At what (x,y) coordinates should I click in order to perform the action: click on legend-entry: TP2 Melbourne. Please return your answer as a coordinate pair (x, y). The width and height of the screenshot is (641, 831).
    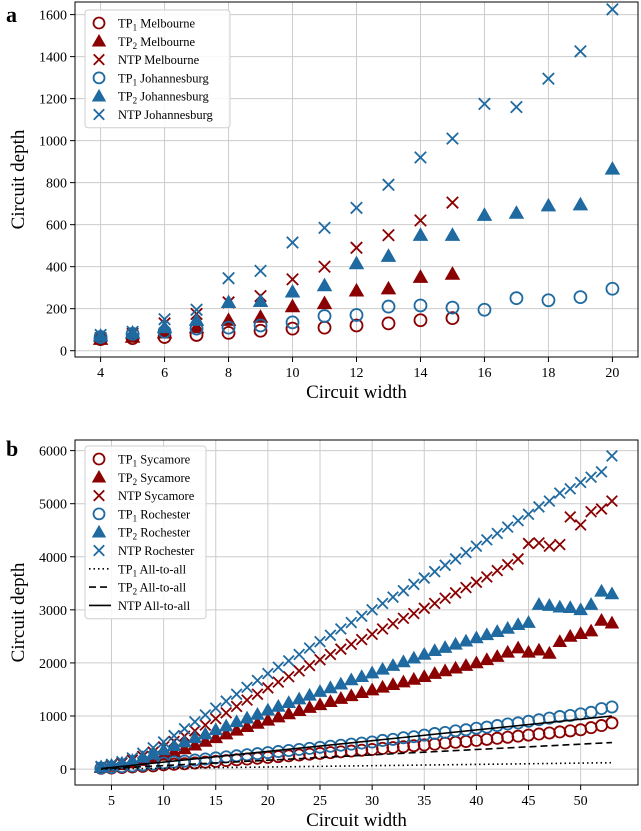
    Looking at the image, I should click on (157, 43).